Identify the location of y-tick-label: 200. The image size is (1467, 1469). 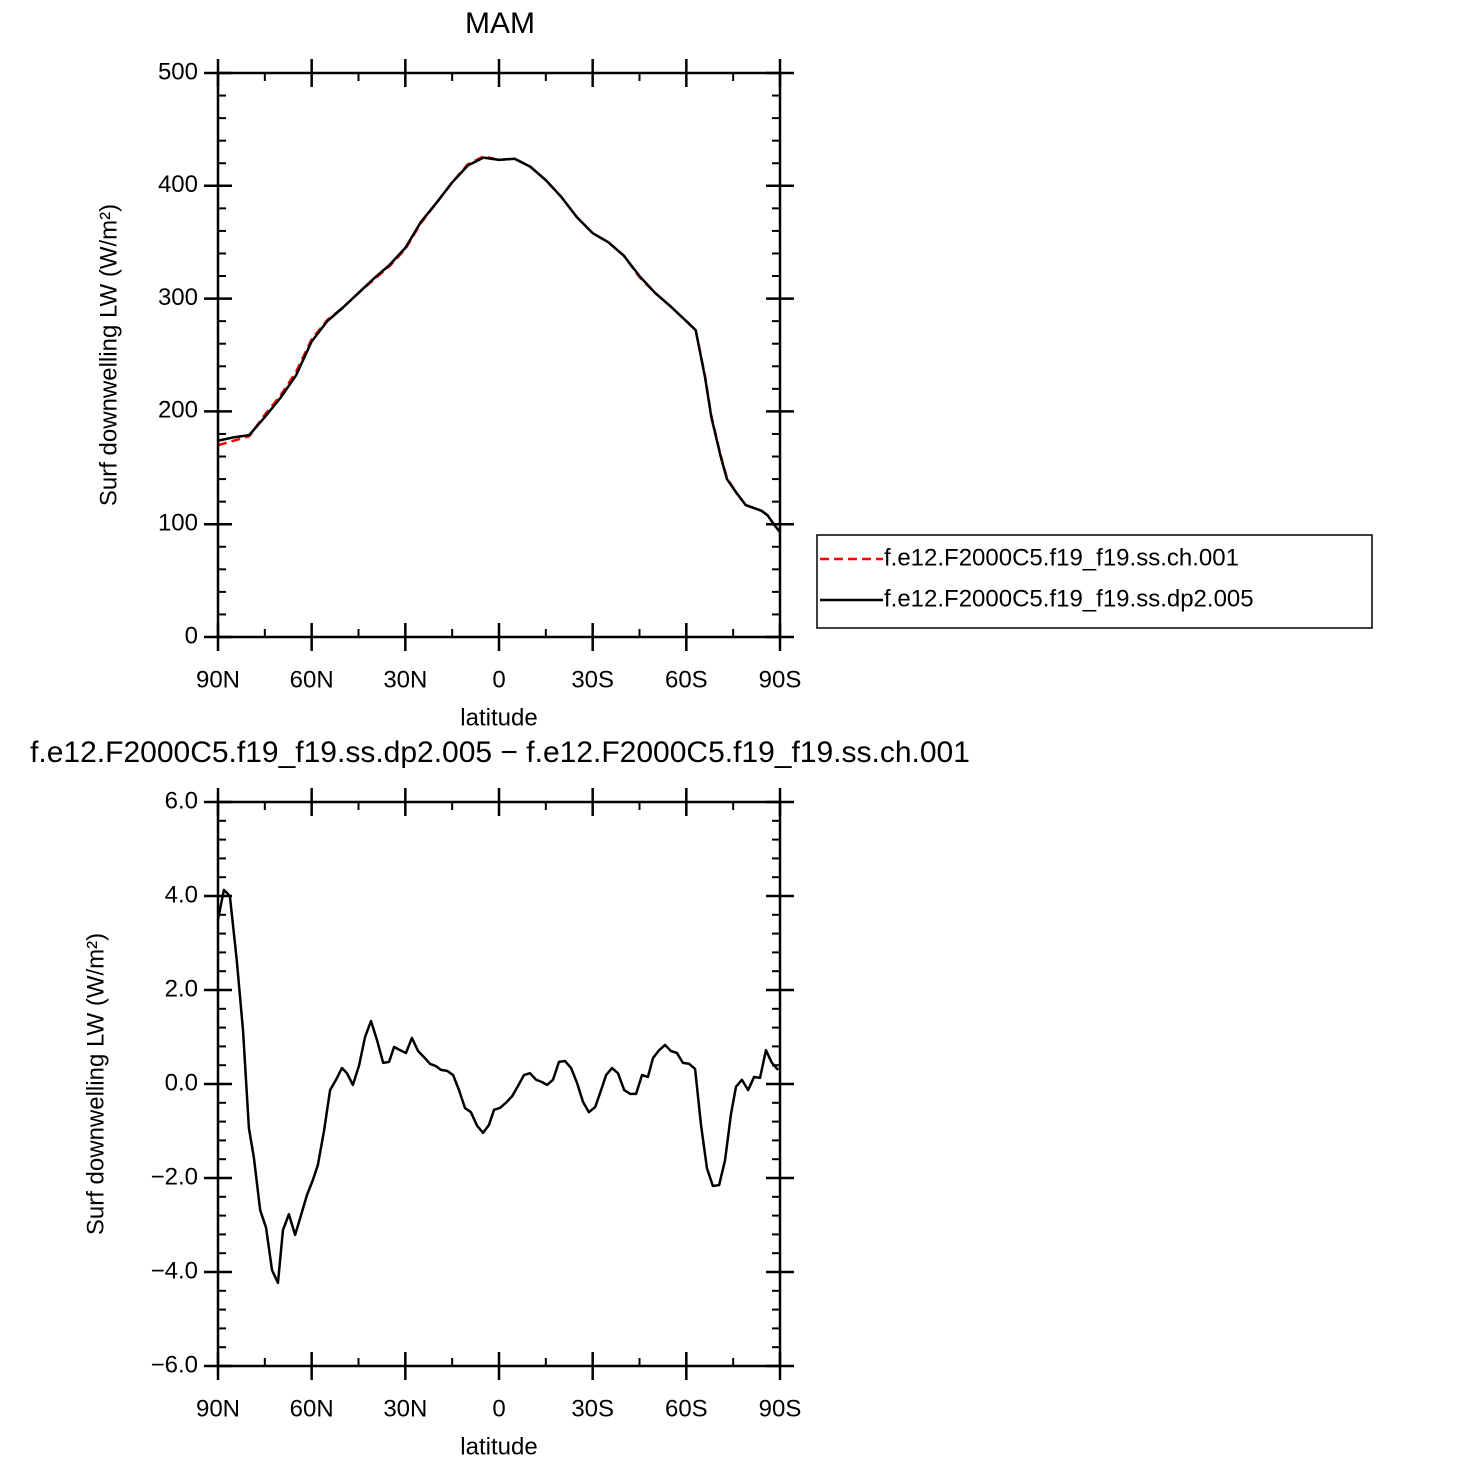
(178, 410).